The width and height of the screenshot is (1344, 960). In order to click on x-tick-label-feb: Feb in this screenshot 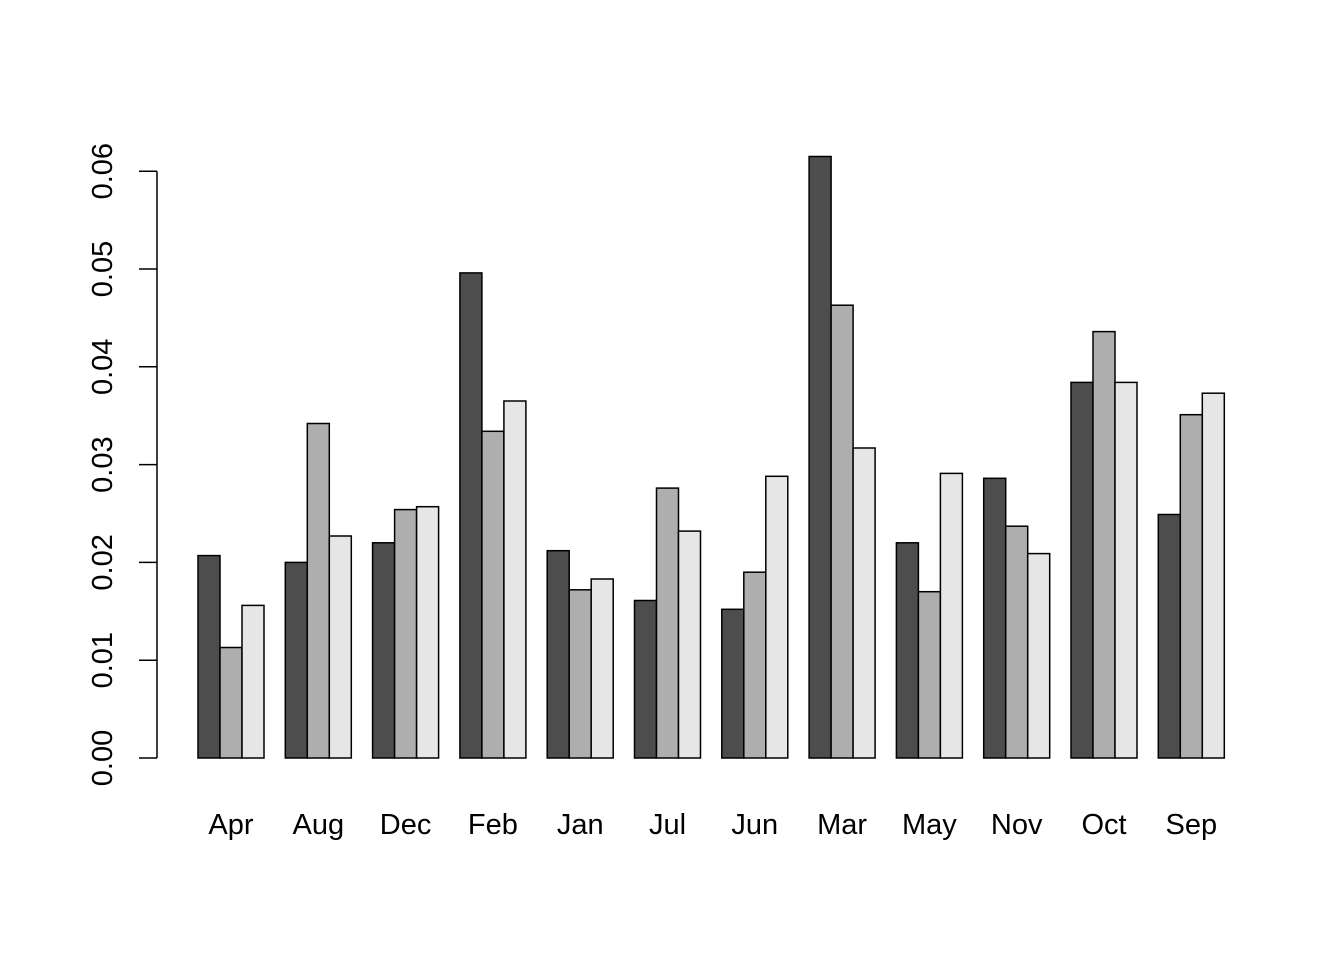, I will do `click(493, 825)`.